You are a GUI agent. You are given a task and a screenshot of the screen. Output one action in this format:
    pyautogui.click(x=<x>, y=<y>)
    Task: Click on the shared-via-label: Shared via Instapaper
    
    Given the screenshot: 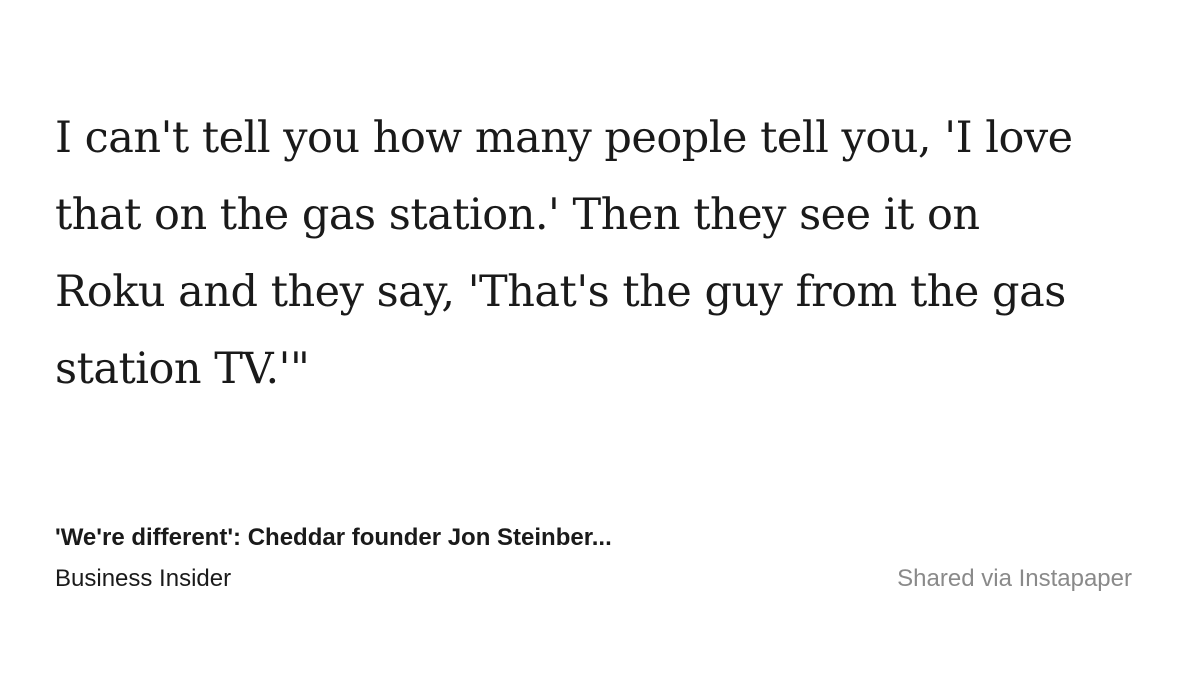 What is the action you would take?
    pyautogui.click(x=1014, y=578)
    